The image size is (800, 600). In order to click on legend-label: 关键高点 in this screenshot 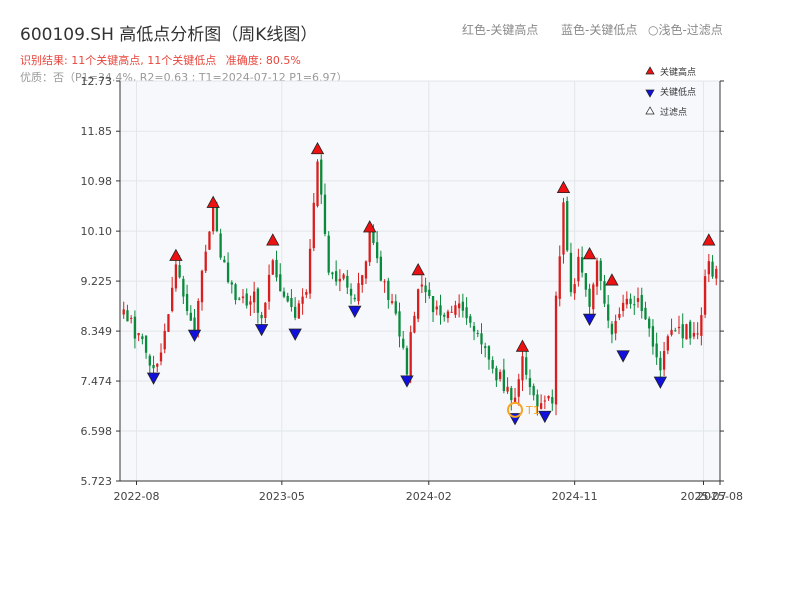, I will do `click(678, 72)`.